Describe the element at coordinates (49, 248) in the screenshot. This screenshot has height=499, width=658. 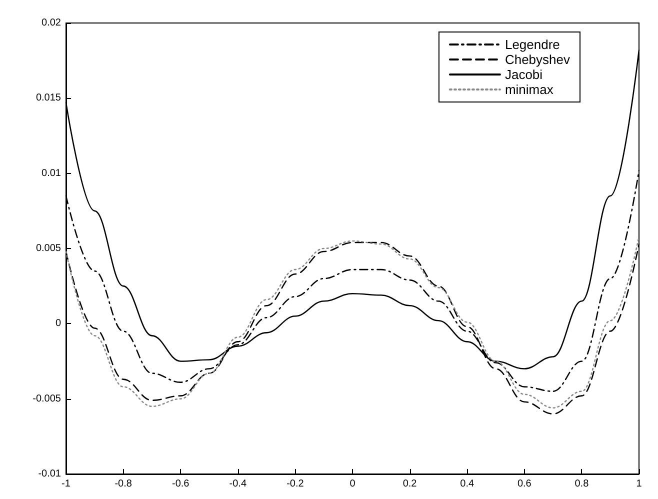
I see `y-tick-label: 0.005` at that location.